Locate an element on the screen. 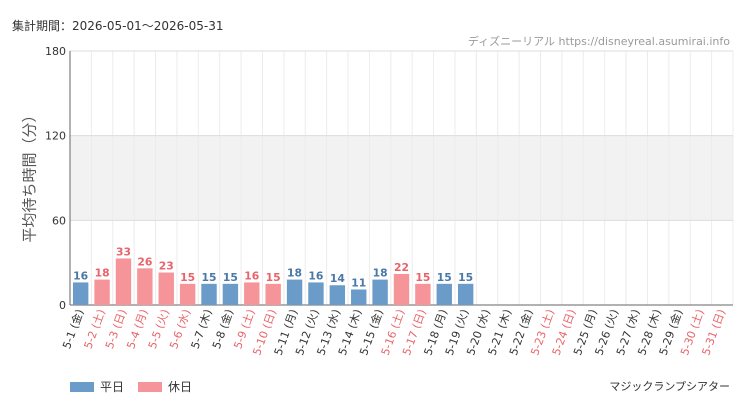  period-label: 集計期間：2026-05-01～2026-05-31 is located at coordinates (118, 26).